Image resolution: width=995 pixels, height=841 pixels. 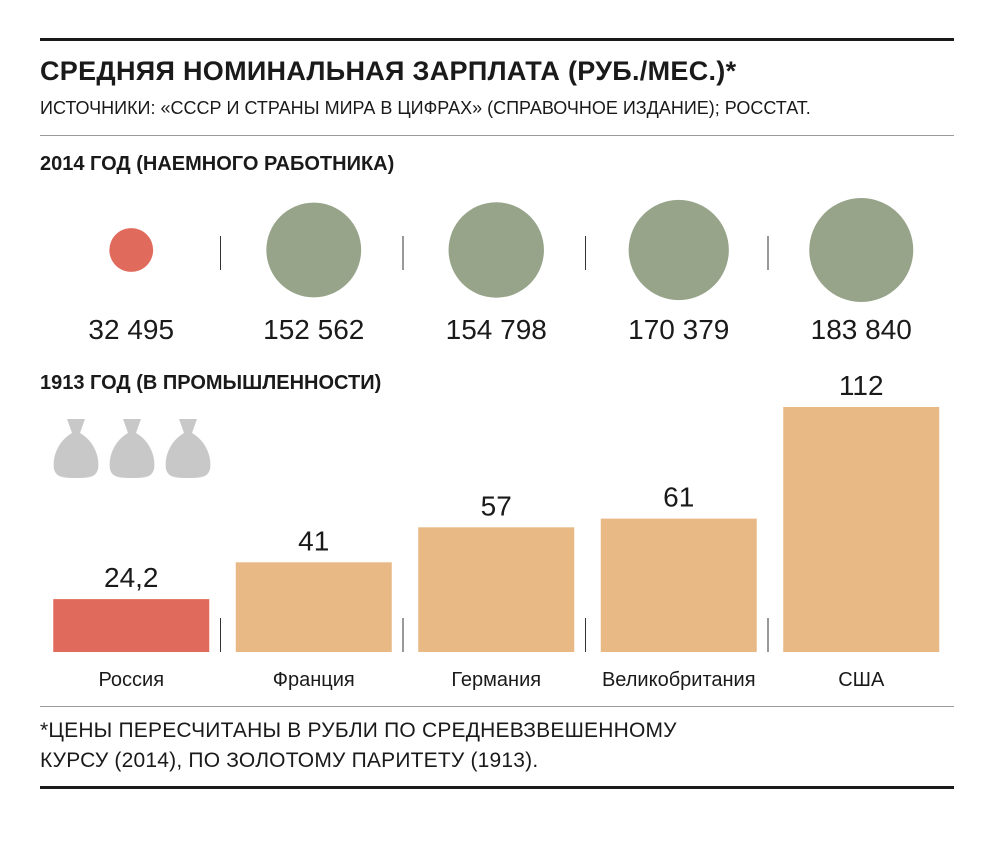 What do you see at coordinates (131, 680) in the screenshot?
I see `category-label: Россия` at bounding box center [131, 680].